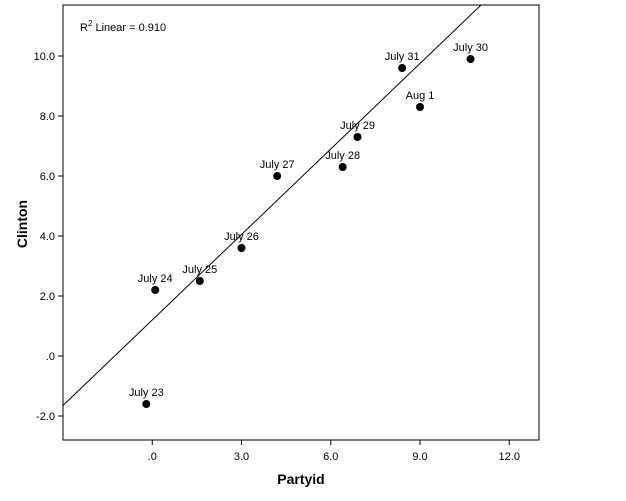 This screenshot has width=626, height=501. I want to click on x-tick-label: .0, so click(152, 457).